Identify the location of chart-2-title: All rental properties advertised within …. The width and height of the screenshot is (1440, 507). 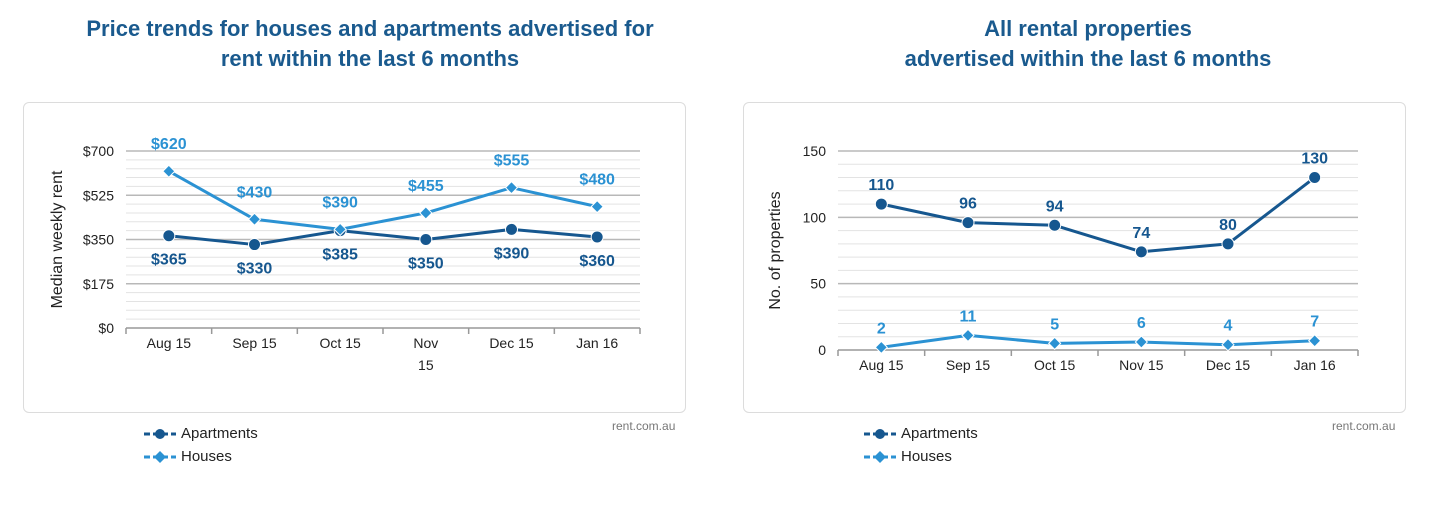
(1088, 44).